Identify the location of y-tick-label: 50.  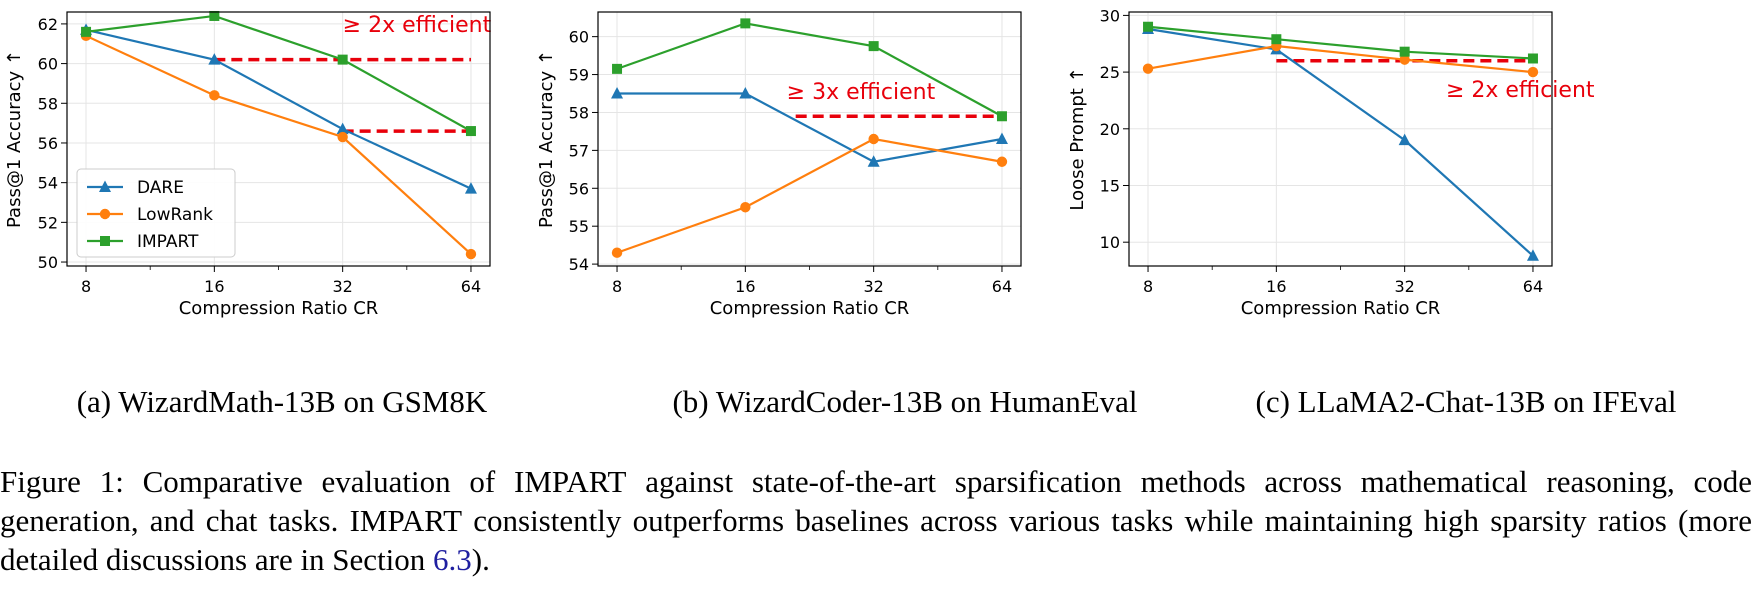
(48, 262).